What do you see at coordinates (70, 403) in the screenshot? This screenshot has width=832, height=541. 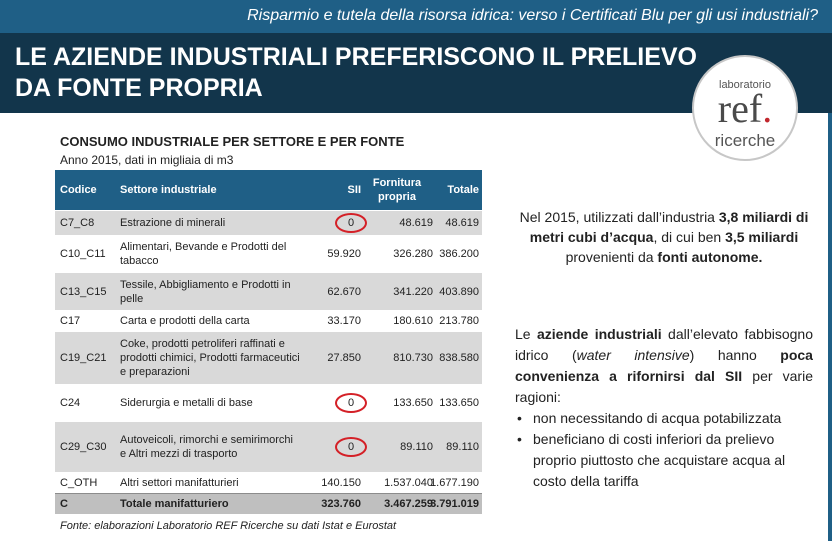 I see `cell-code: C24` at bounding box center [70, 403].